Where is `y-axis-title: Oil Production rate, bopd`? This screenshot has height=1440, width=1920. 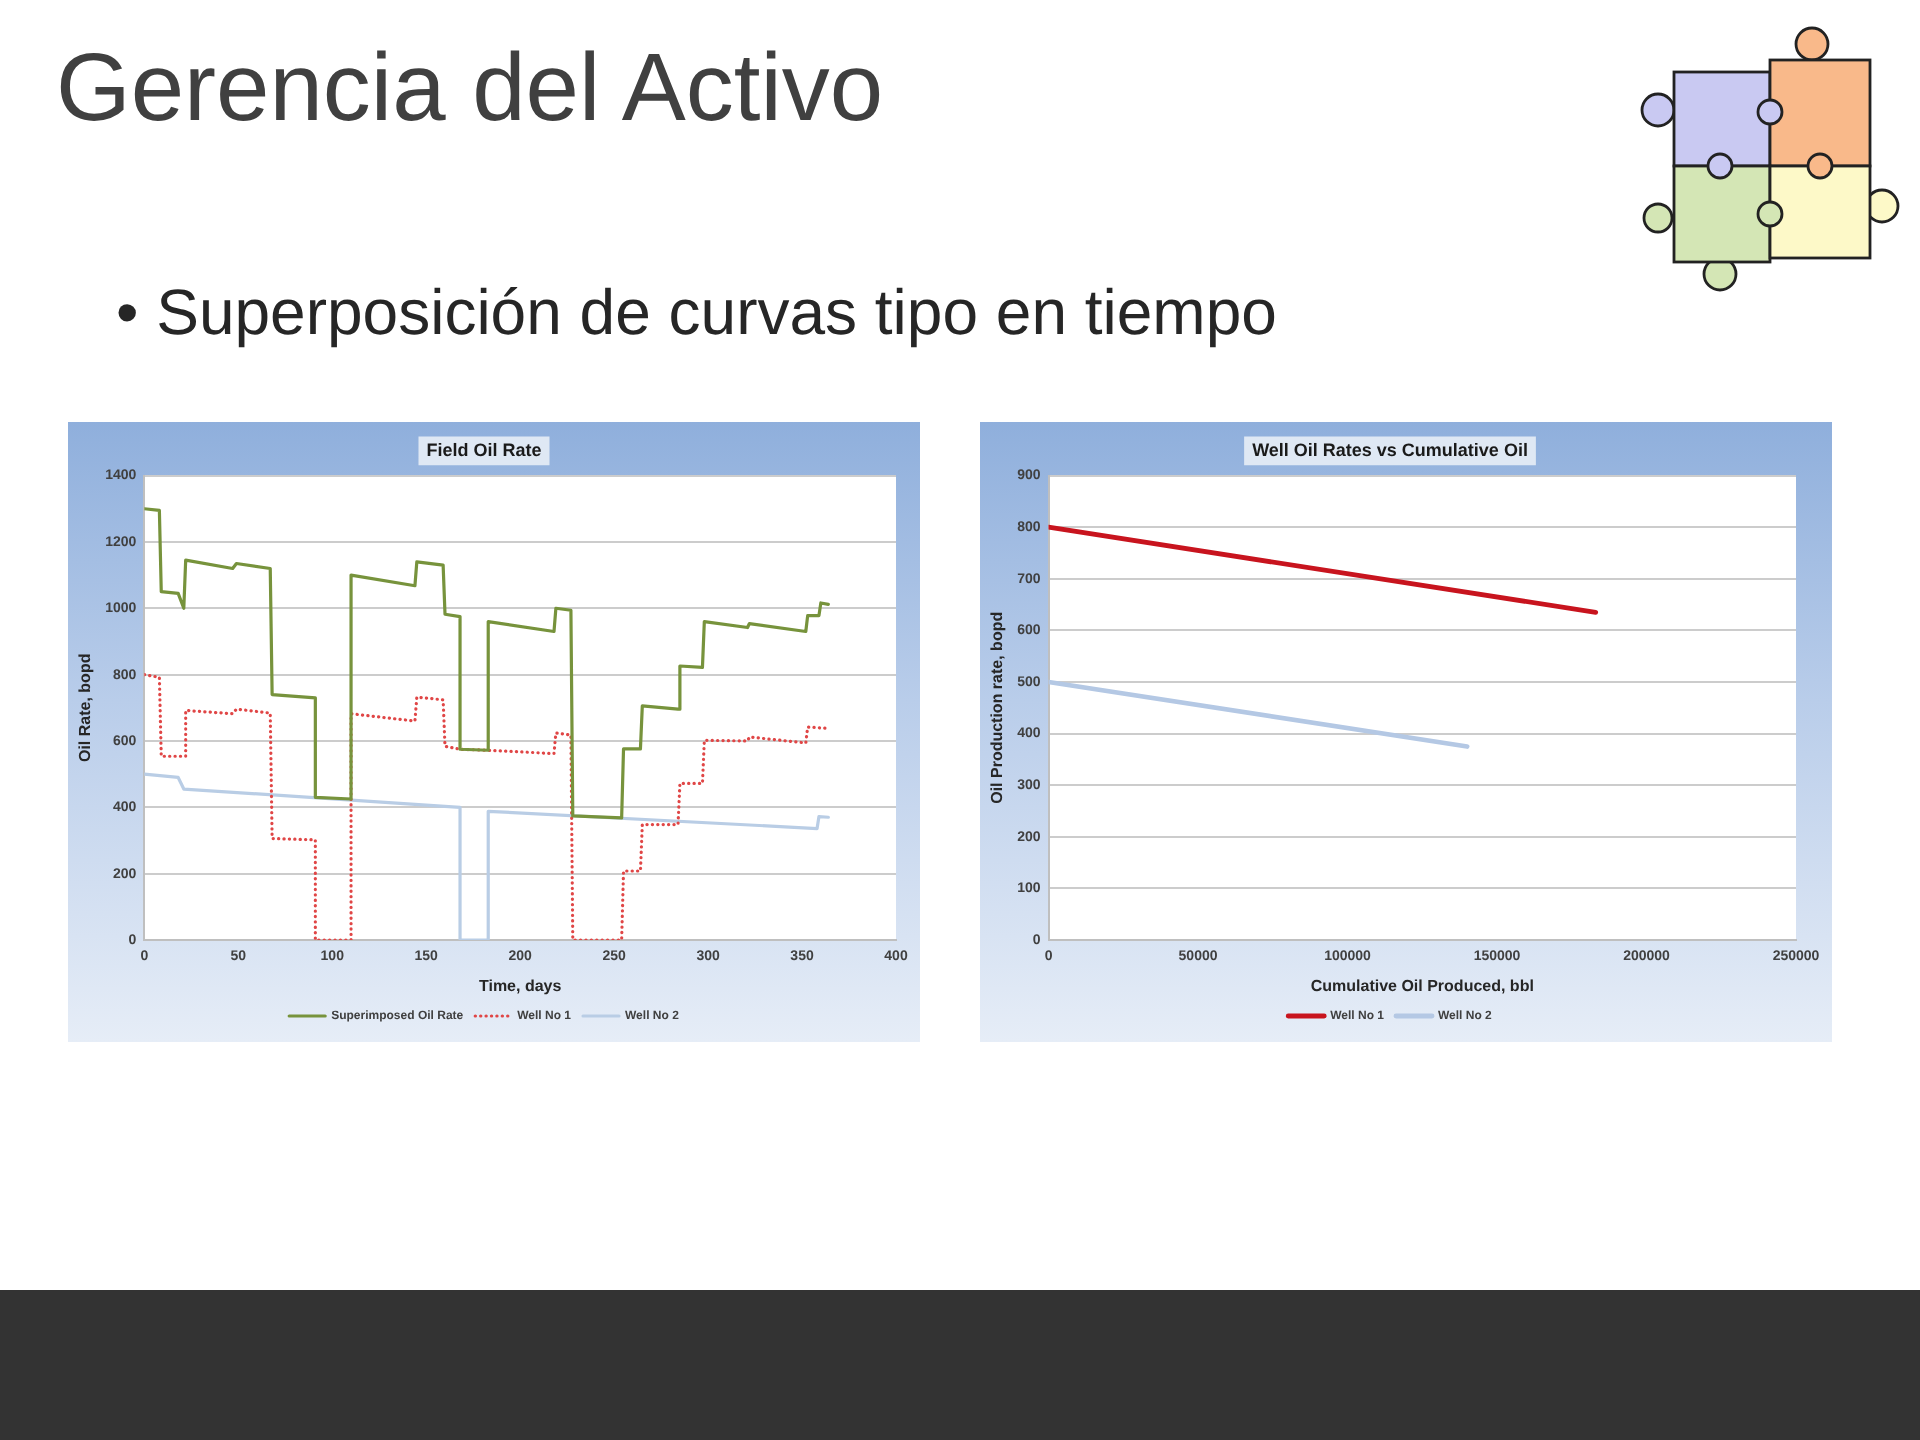 y-axis-title: Oil Production rate, bopd is located at coordinates (997, 707).